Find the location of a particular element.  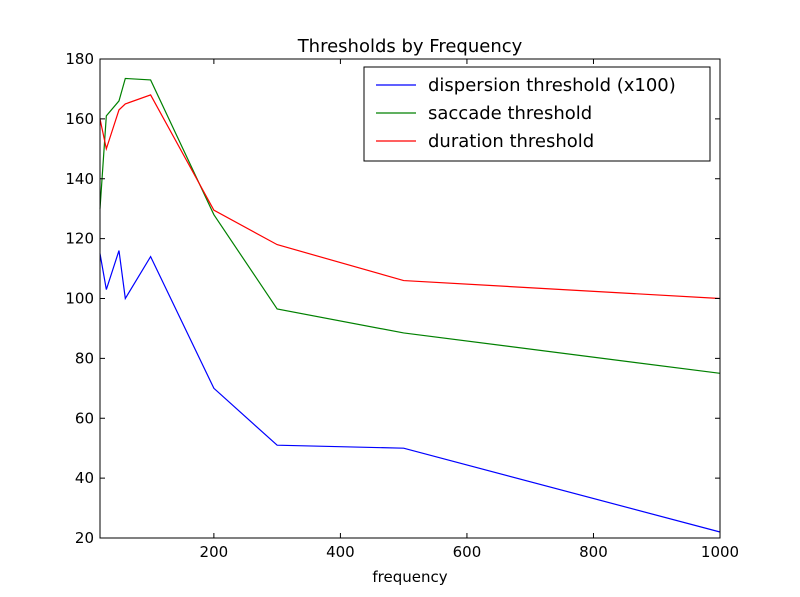

y-tick-label: 40 is located at coordinates (84, 478).